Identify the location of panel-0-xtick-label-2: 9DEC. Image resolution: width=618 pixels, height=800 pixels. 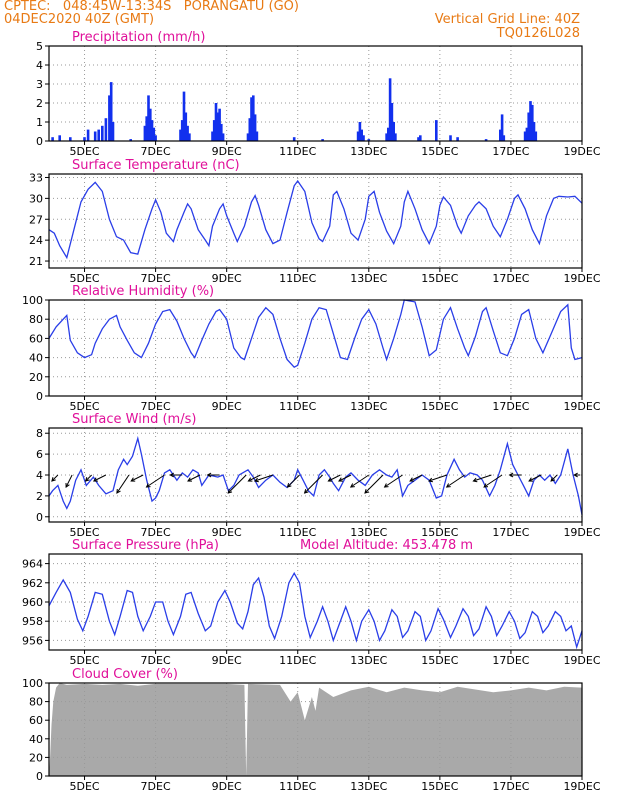
(227, 151).